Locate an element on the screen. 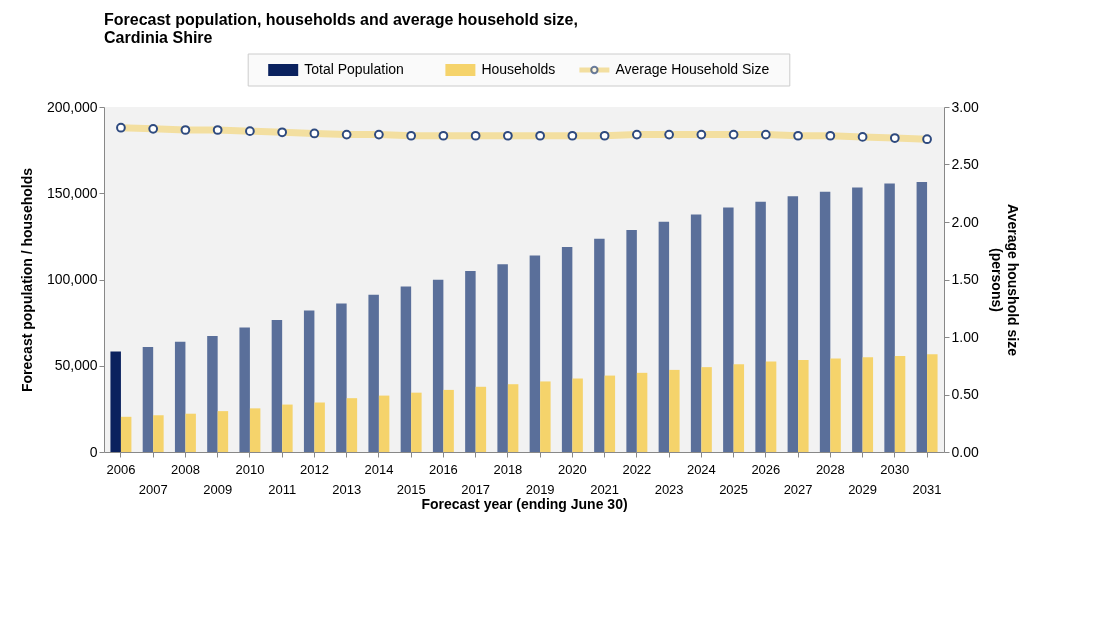 This screenshot has width=1117, height=636. y-axis-title: Forecast population / households is located at coordinates (26, 280).